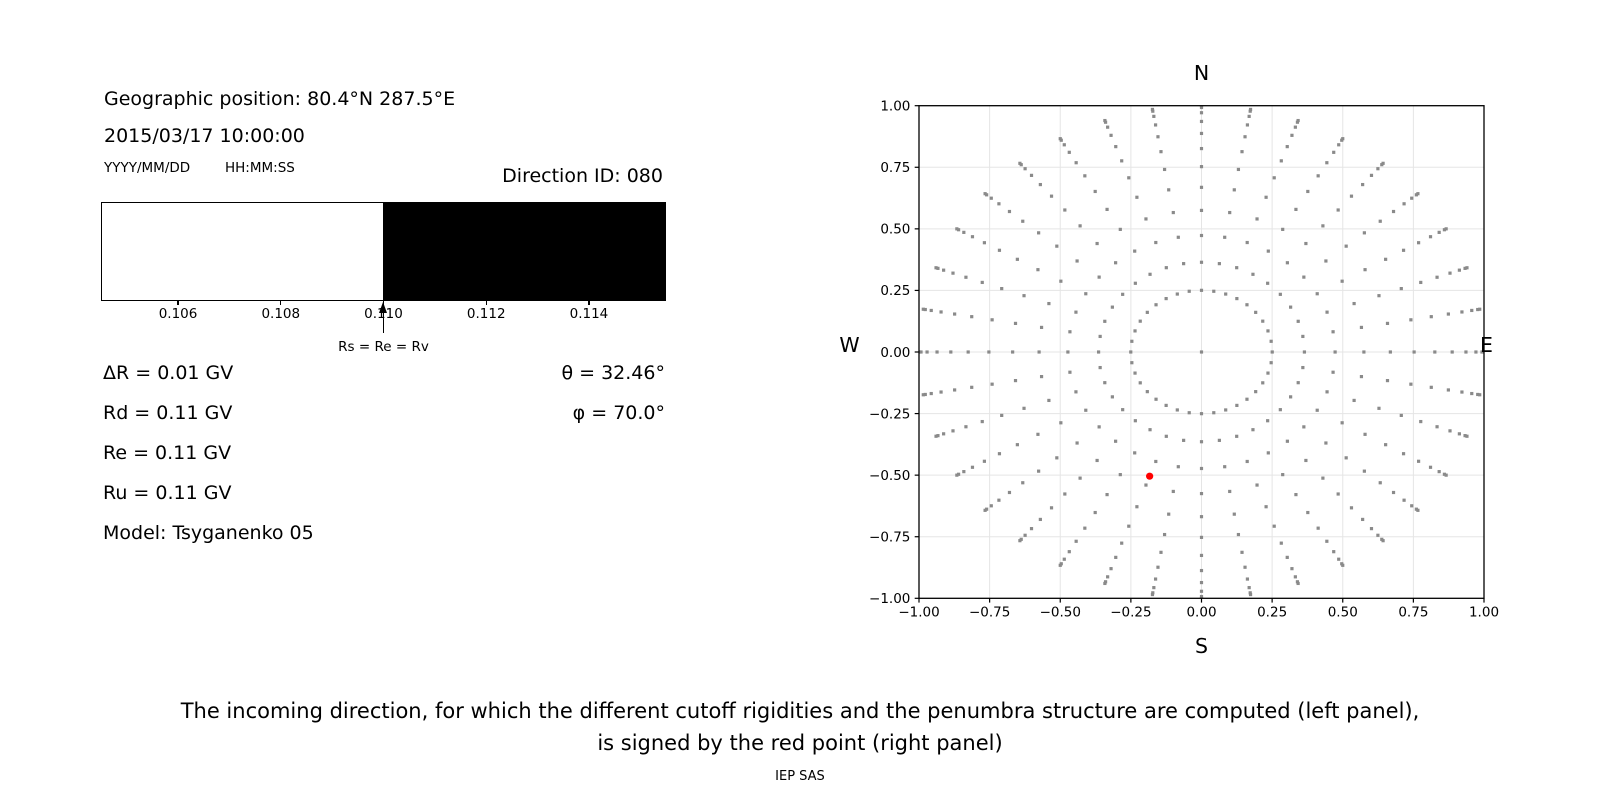 The height and width of the screenshot is (800, 1600). Describe the element at coordinates (383, 314) in the screenshot. I see `bar-x-tick-label: 0.110` at that location.